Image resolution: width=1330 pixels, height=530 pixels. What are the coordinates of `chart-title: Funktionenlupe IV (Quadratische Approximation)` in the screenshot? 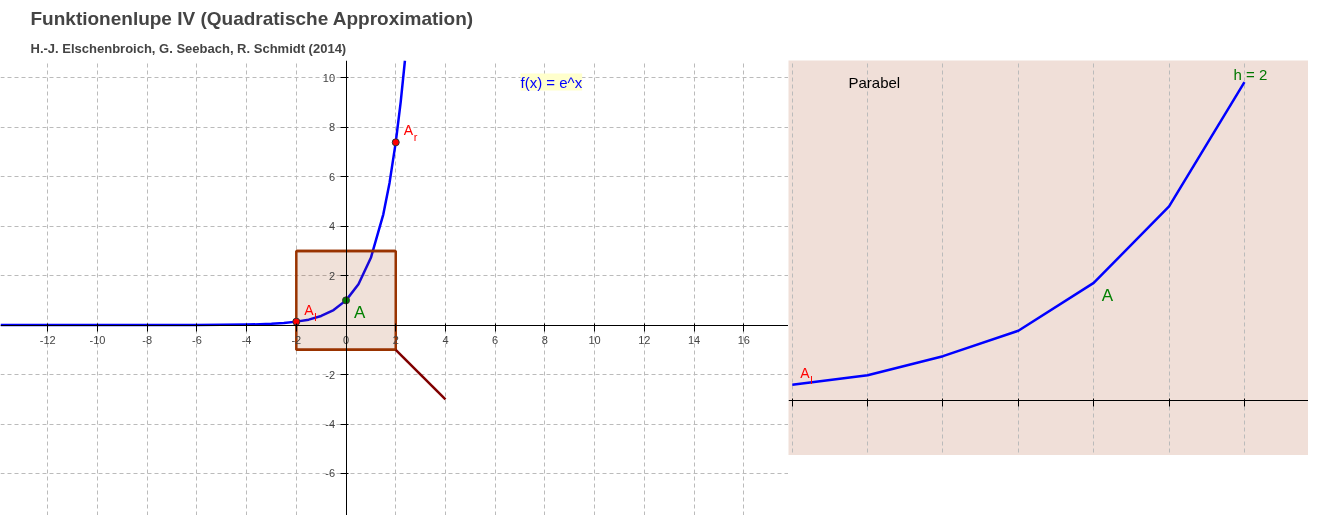 It's located at (252, 18).